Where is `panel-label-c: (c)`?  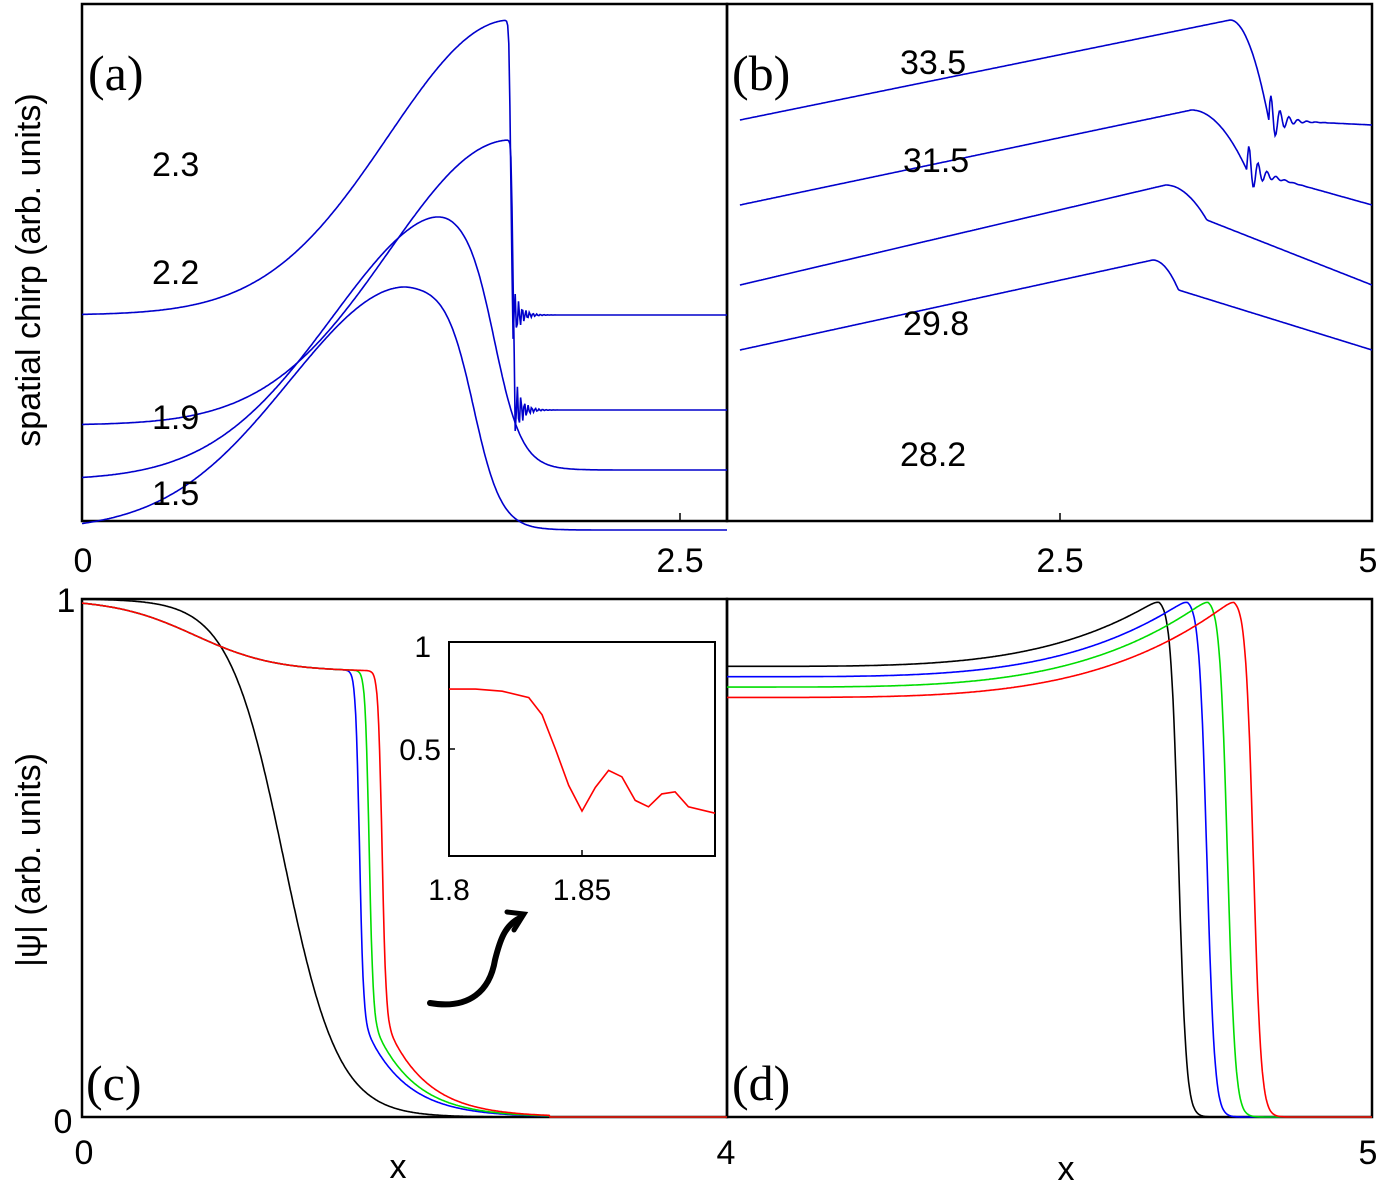 panel-label-c: (c) is located at coordinates (114, 1083).